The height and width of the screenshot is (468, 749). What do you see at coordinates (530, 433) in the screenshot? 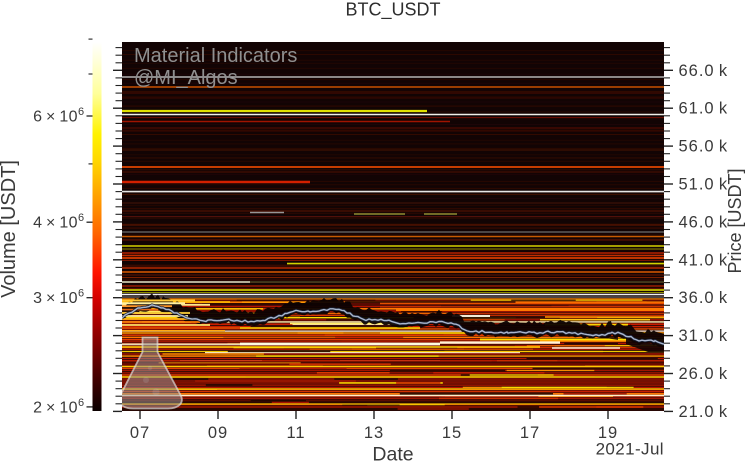
I see `svg-text: 17` at bounding box center [530, 433].